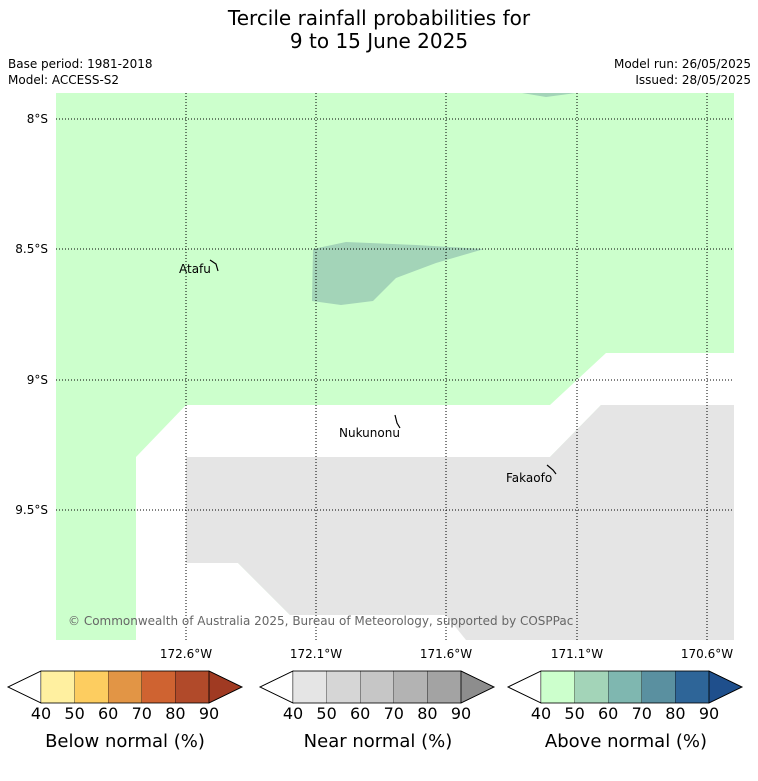 The height and width of the screenshot is (781, 758). Describe the element at coordinates (369, 433) in the screenshot. I see `place-nukunonu: Nukunonu` at that location.